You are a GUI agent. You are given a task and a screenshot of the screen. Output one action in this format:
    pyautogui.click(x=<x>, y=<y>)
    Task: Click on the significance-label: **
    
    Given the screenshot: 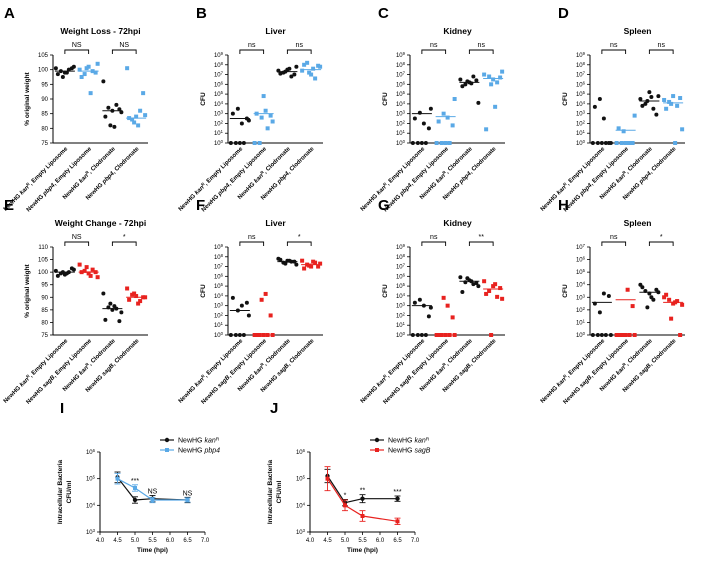 What is the action you would take?
    pyautogui.click(x=363, y=491)
    